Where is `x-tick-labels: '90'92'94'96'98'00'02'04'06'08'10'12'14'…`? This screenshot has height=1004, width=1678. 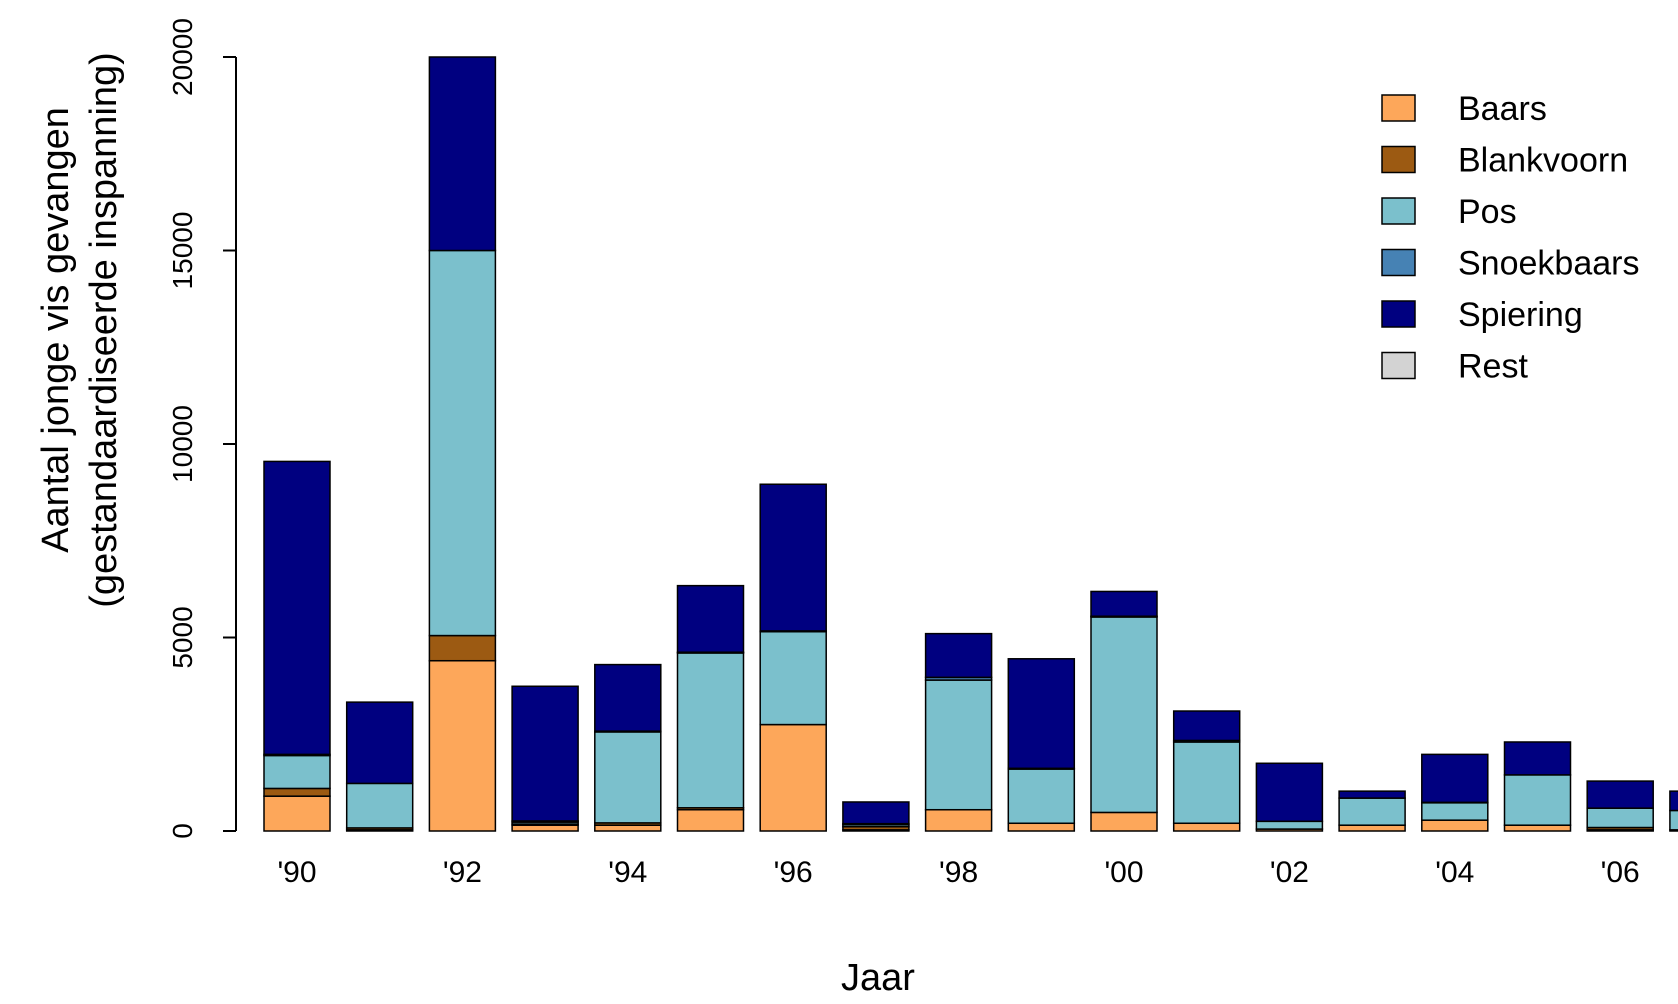 x-tick-labels: '90'92'94'96'98'00'02'04'06'08'10'12'14'… is located at coordinates (958, 872).